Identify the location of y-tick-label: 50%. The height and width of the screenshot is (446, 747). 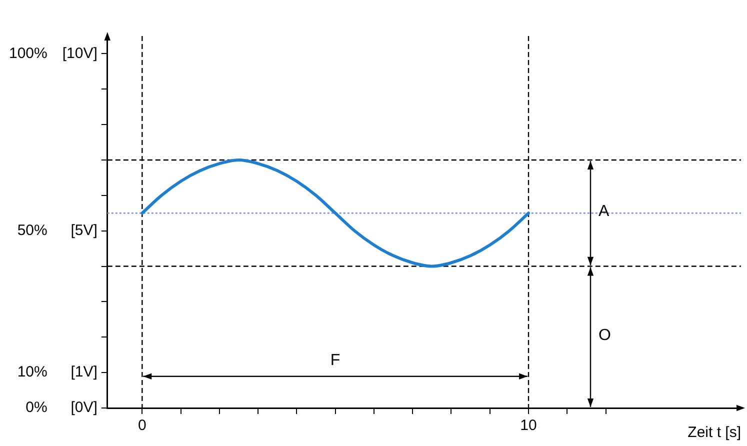
(32, 230).